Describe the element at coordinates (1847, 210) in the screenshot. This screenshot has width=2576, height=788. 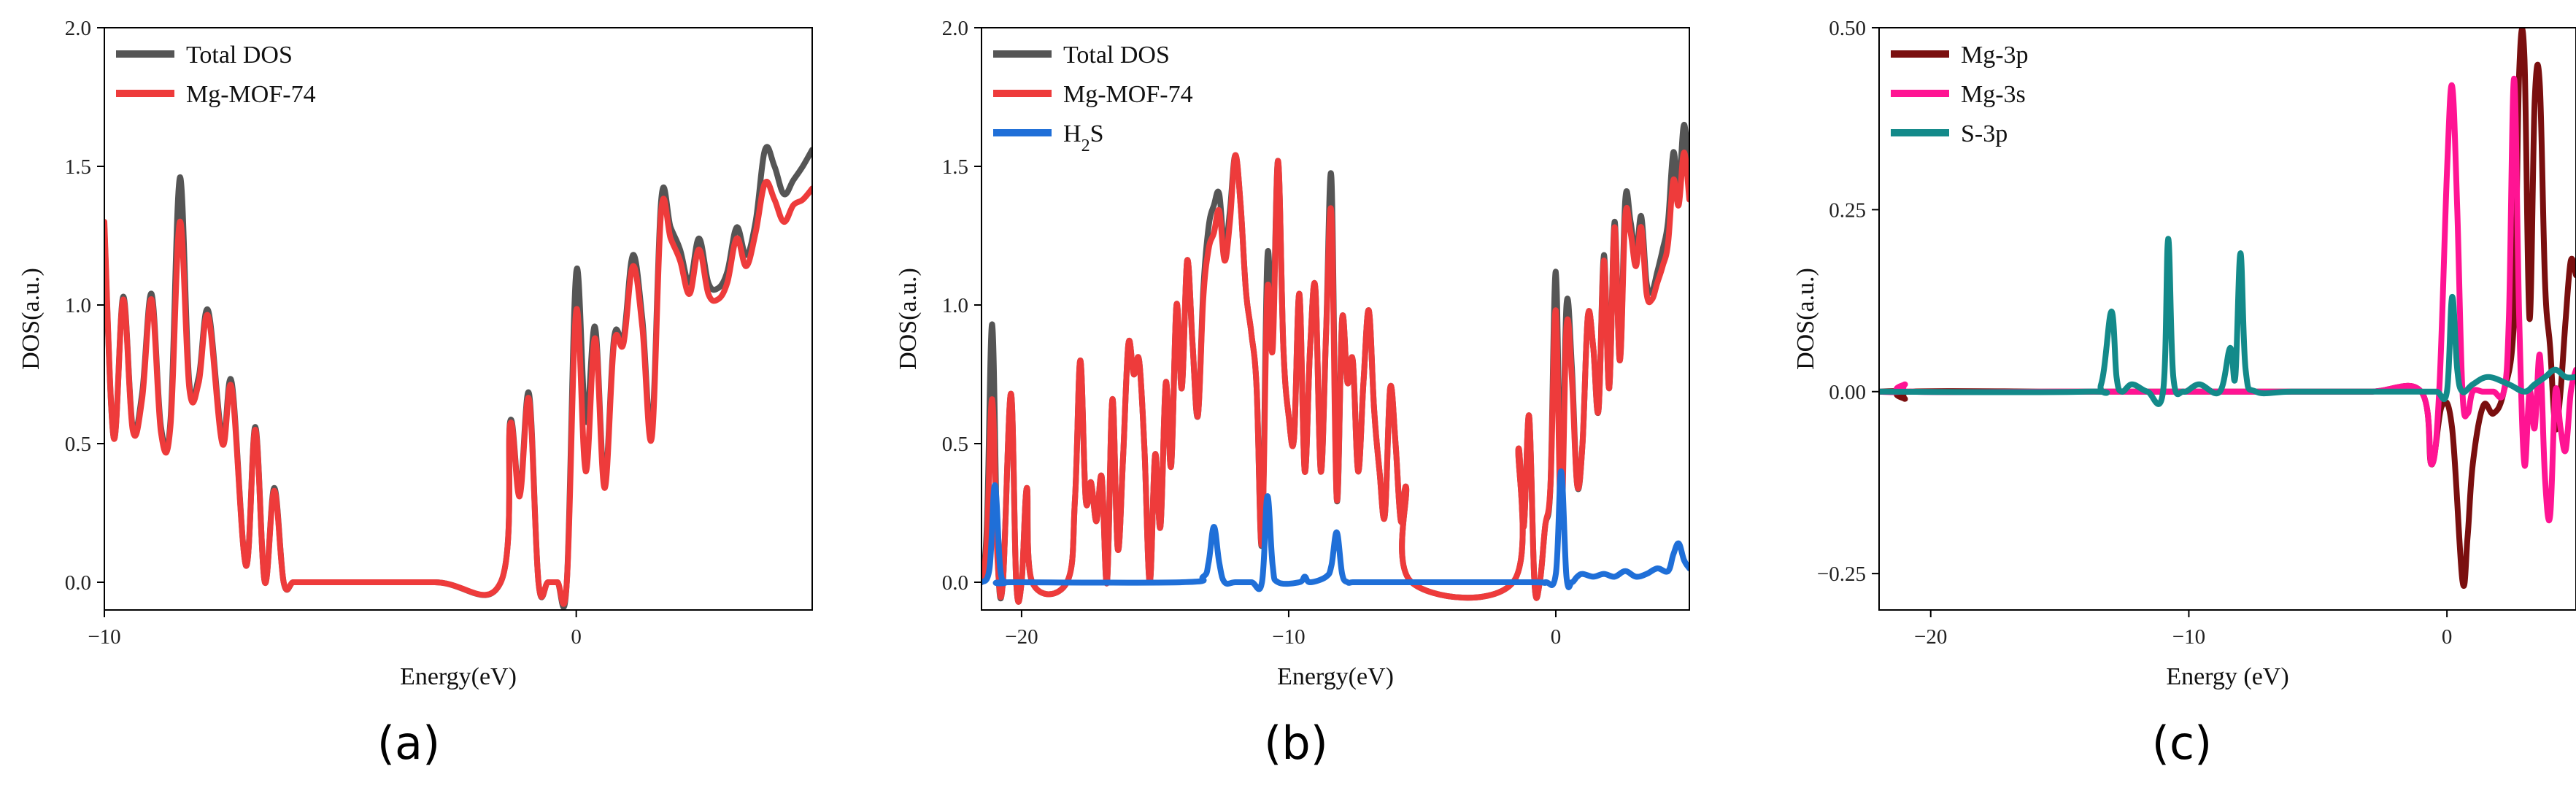
I see `y-tick-label: 0.25` at that location.